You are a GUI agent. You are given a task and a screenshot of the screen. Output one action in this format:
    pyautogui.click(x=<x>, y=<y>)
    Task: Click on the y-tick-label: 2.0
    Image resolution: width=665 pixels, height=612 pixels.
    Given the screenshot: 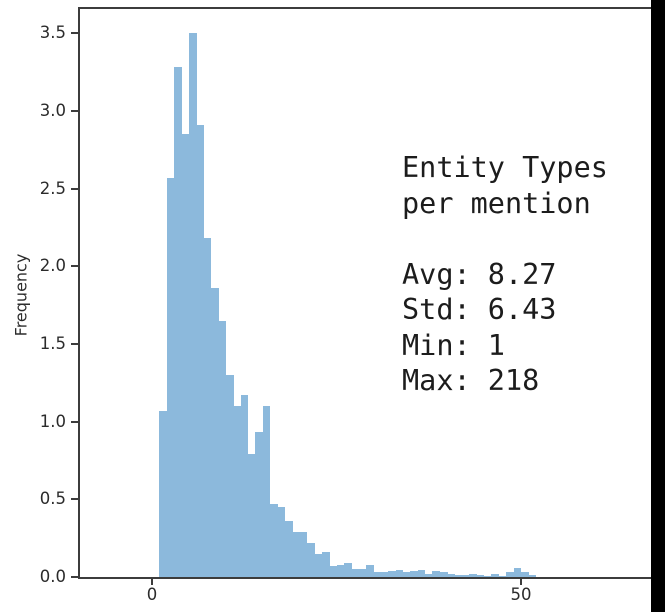 What is the action you would take?
    pyautogui.click(x=52, y=266)
    